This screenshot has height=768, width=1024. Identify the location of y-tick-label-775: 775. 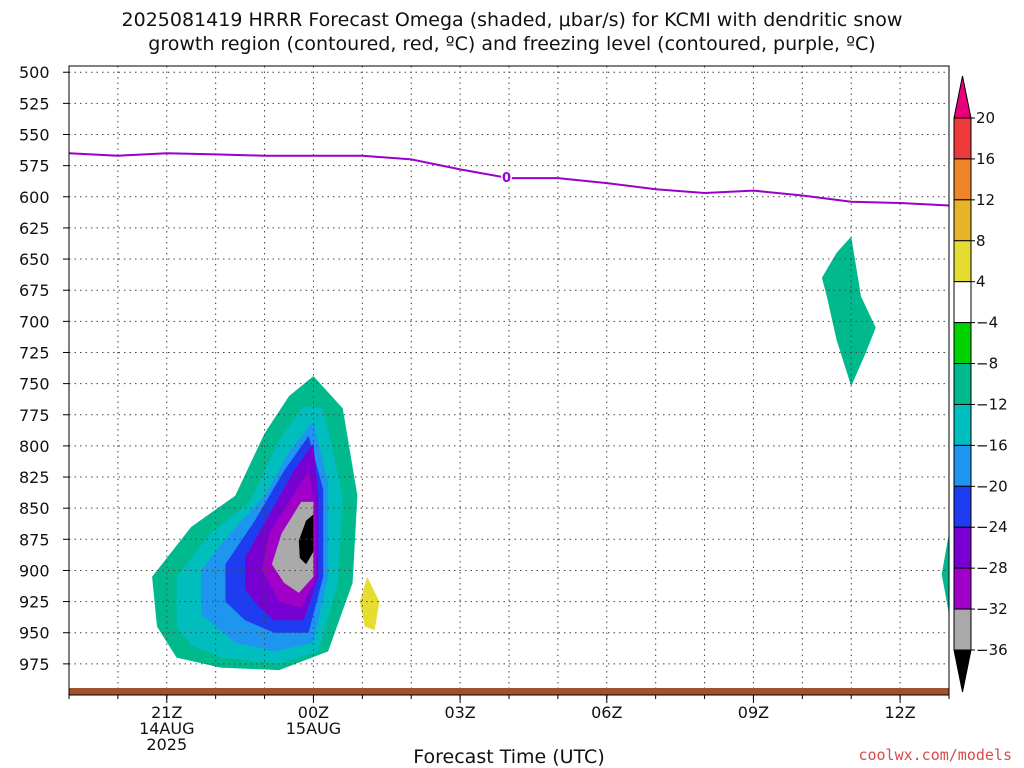
(34, 415).